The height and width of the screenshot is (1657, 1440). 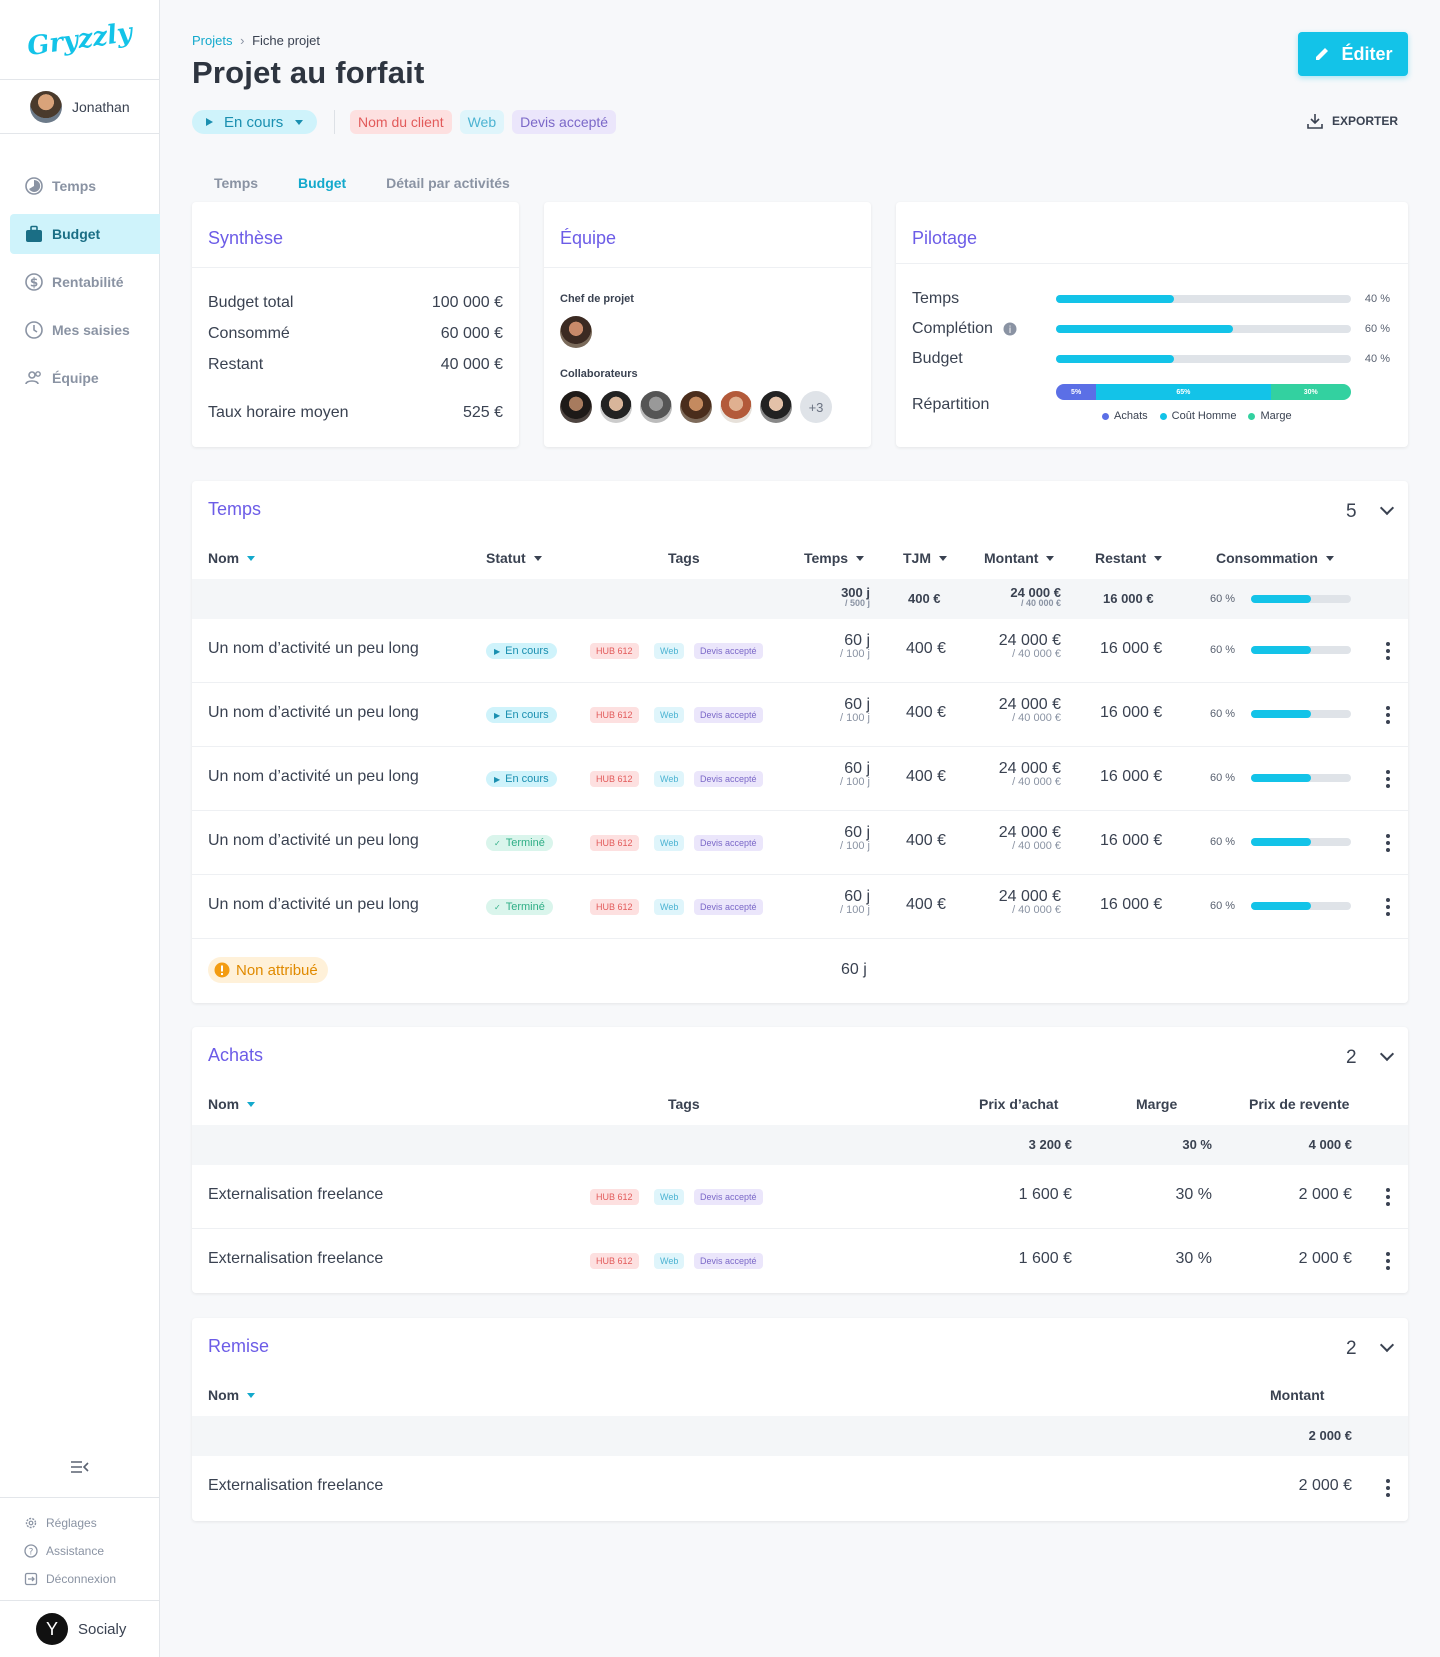 What do you see at coordinates (1045, 1194) in the screenshot?
I see `row-prix-achat: 1 600 €` at bounding box center [1045, 1194].